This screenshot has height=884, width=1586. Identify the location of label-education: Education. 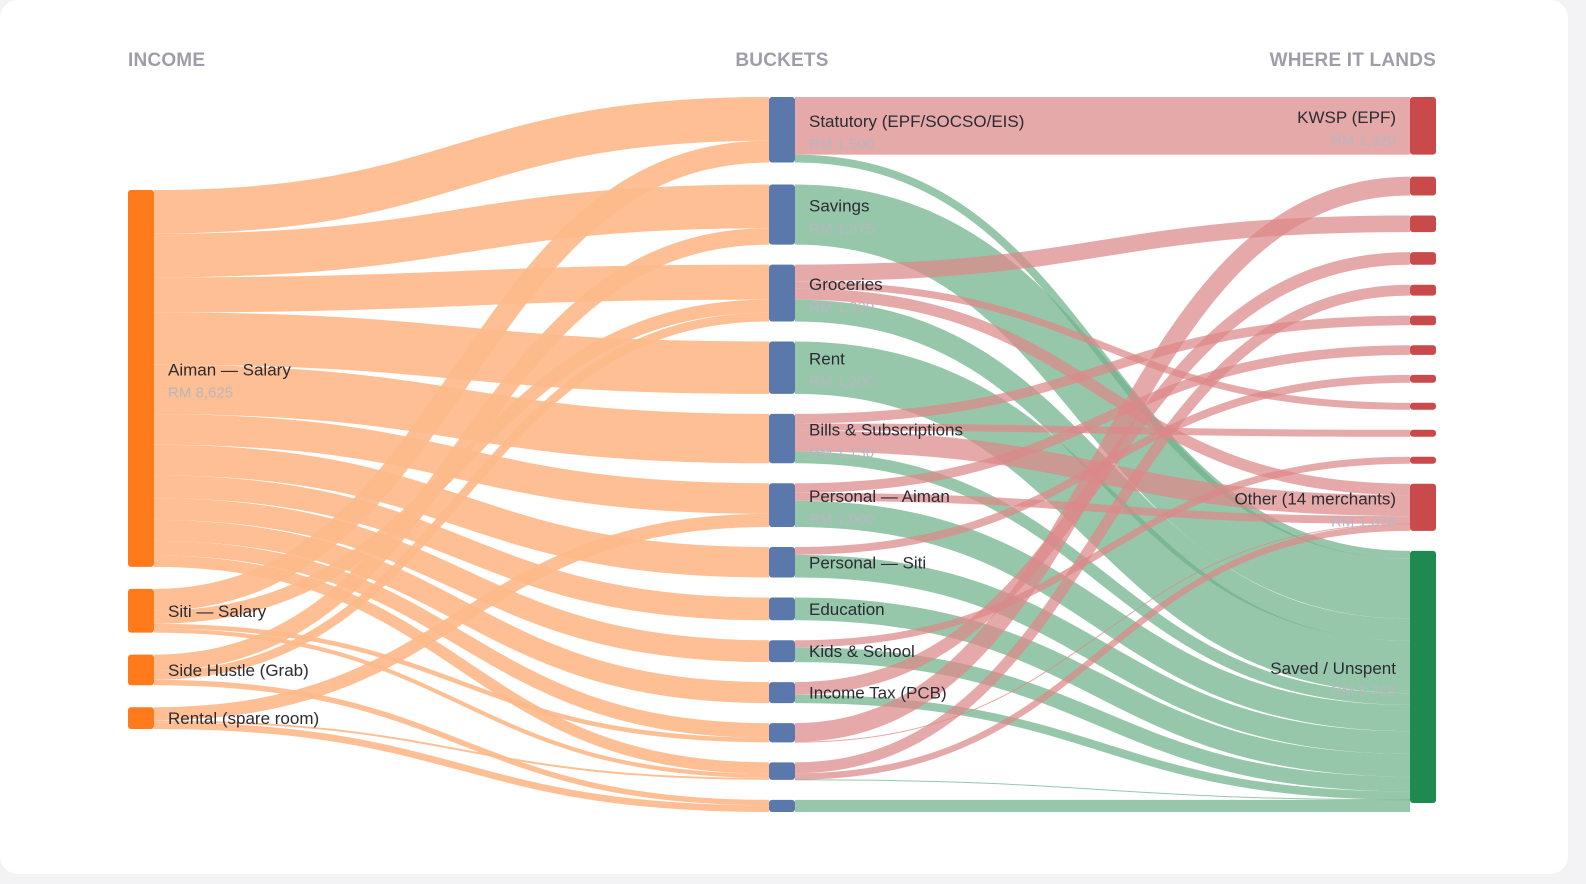
(847, 609).